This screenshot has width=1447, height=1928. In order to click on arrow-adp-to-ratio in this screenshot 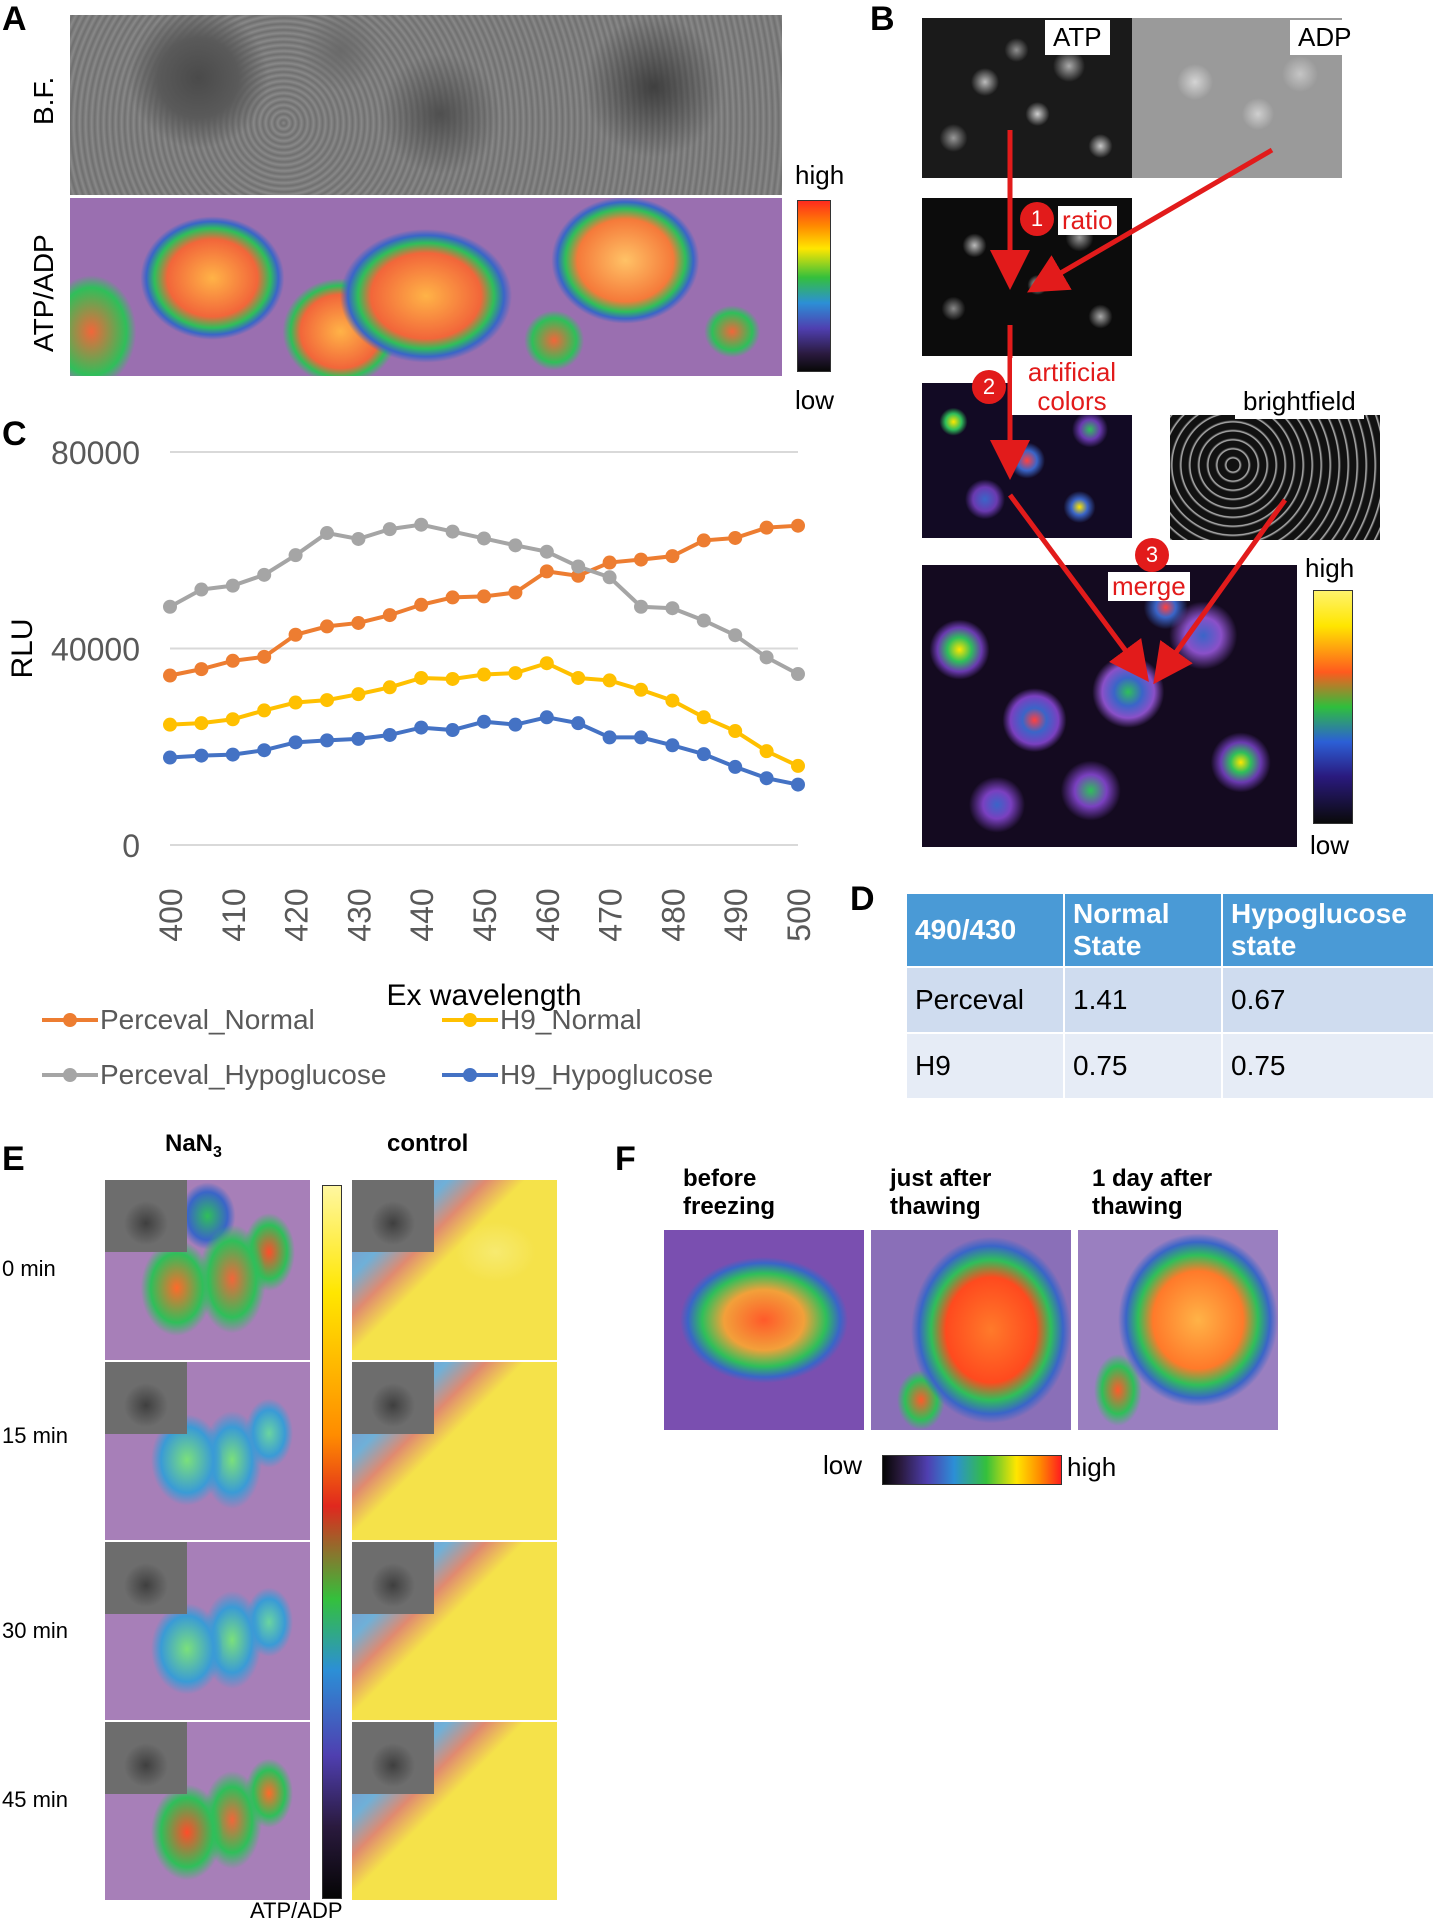, I will do `click(1150, 220)`.